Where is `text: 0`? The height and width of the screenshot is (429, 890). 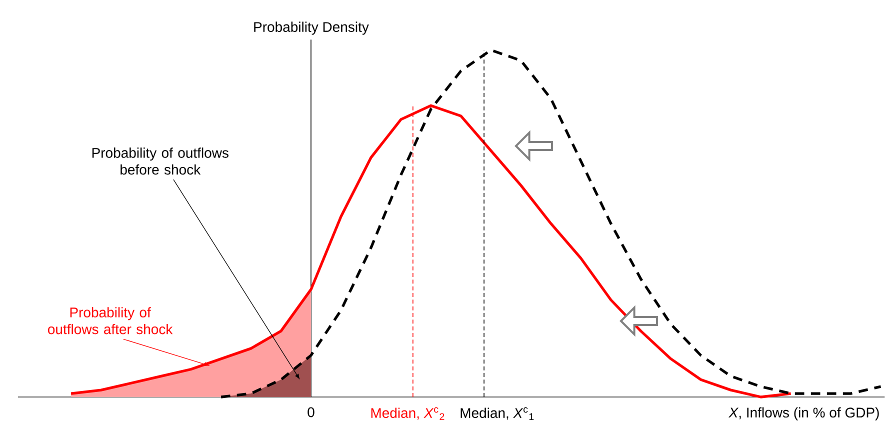
text: 0 is located at coordinates (311, 412).